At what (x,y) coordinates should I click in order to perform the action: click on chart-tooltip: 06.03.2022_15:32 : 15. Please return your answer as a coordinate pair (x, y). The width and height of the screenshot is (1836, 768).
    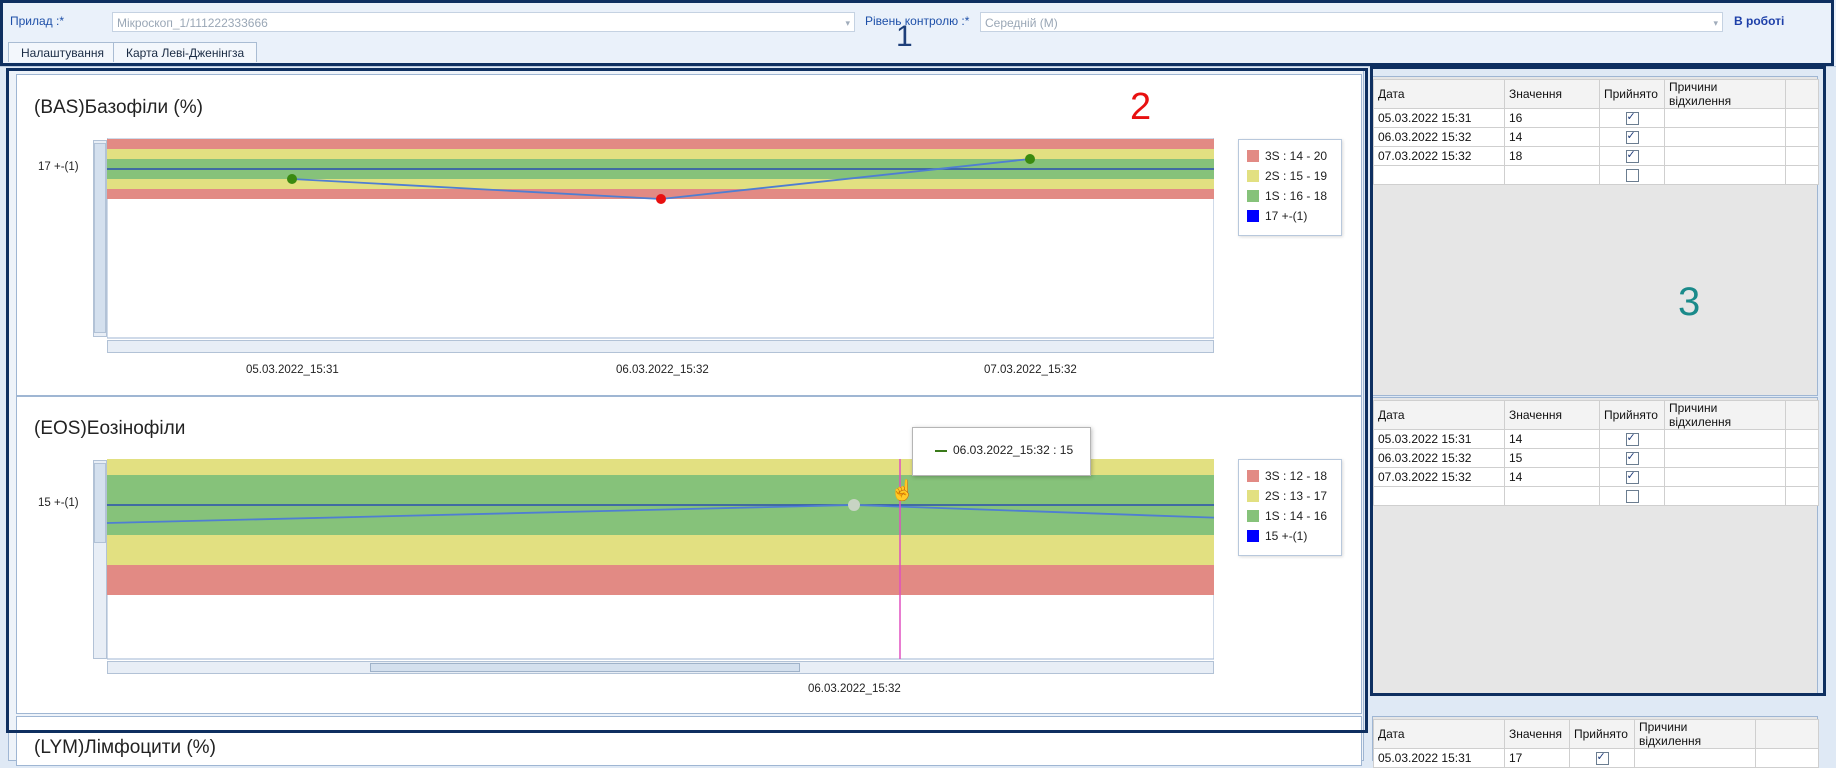
    Looking at the image, I should click on (1001, 451).